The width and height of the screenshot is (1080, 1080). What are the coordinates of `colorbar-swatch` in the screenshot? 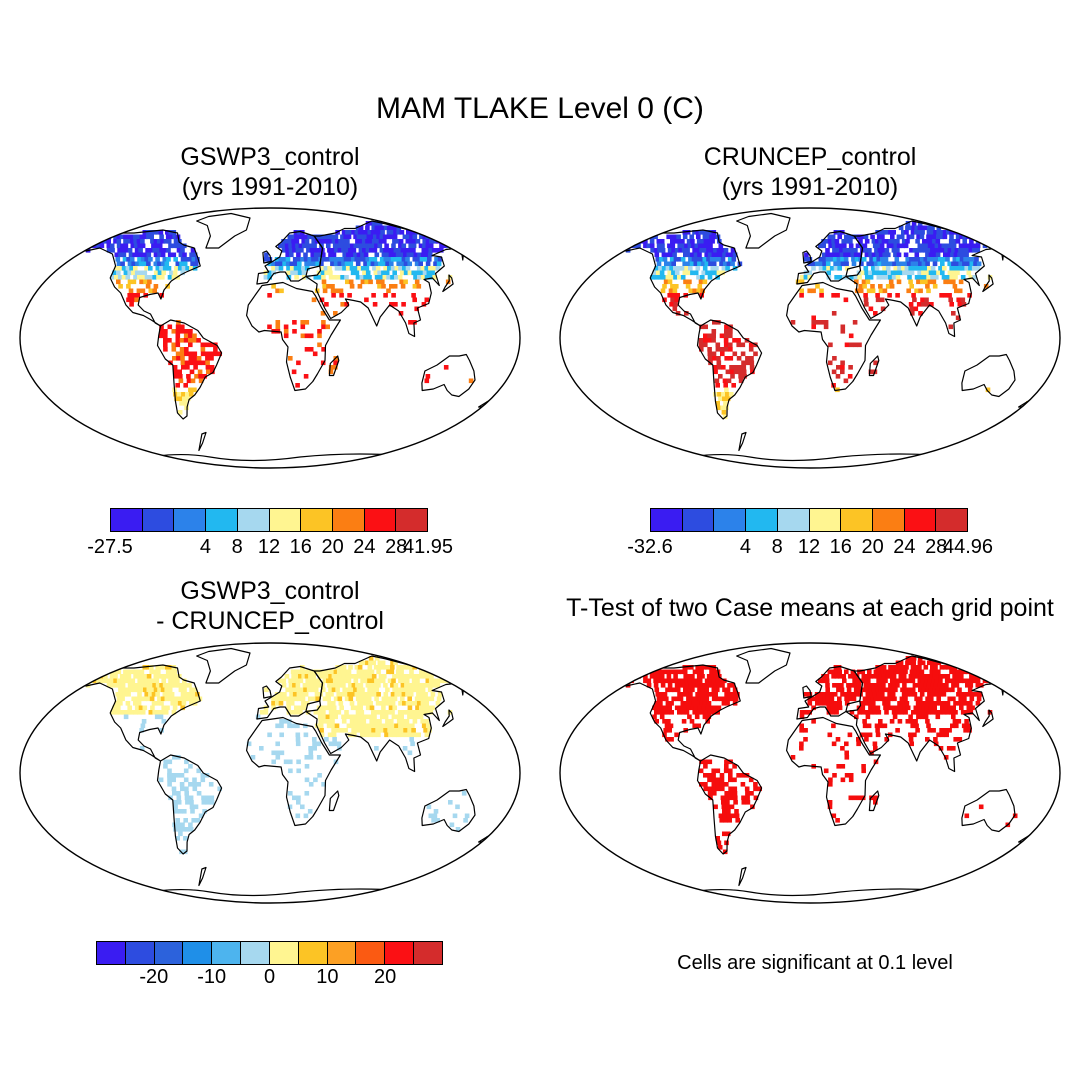 It's located at (952, 520).